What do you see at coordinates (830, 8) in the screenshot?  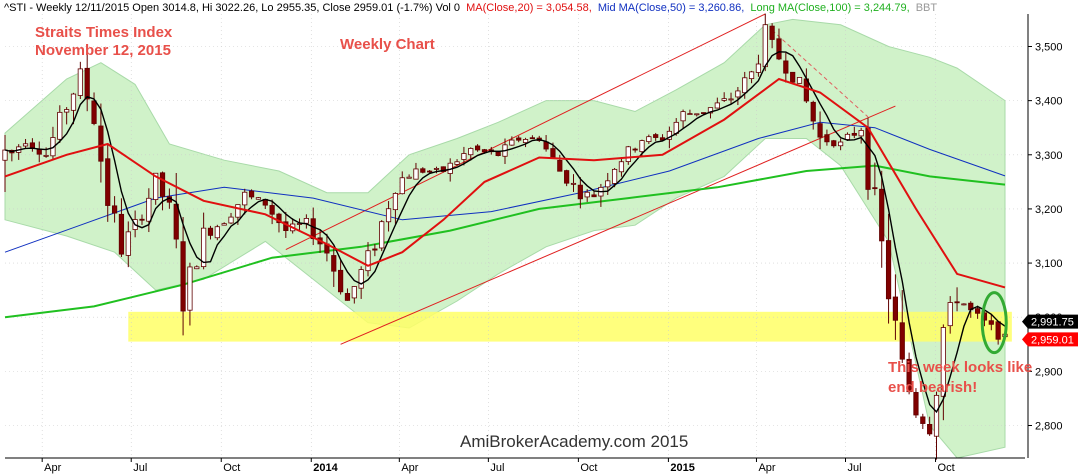 I see `ma100-label: Long MA(Close,100) = 3,244.79,` at bounding box center [830, 8].